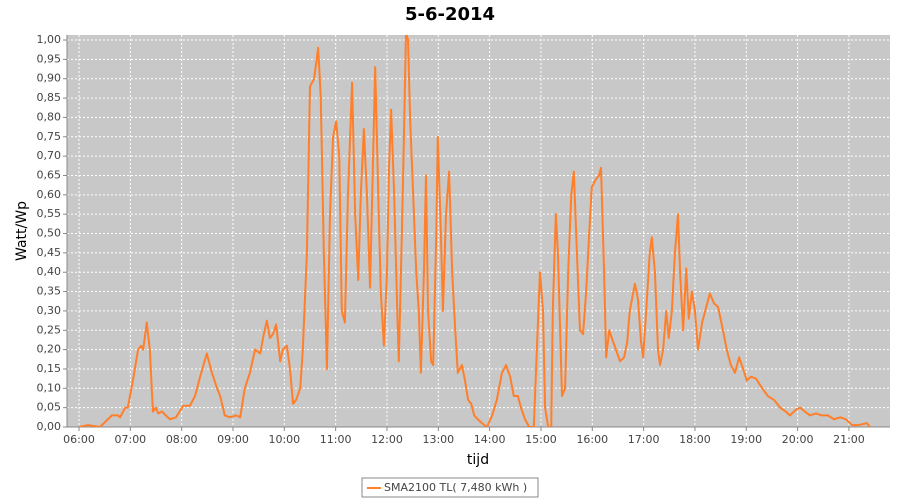  What do you see at coordinates (182, 439) in the screenshot?
I see `x-tick-label: 08:00` at bounding box center [182, 439].